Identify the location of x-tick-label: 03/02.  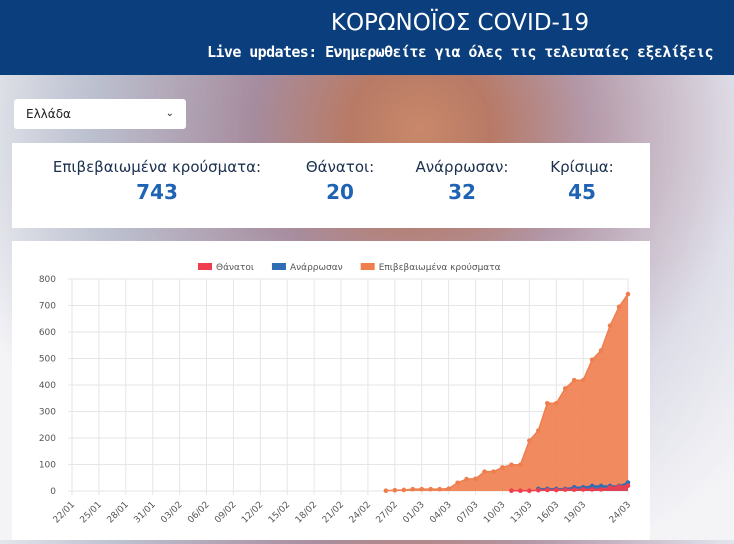
(171, 512).